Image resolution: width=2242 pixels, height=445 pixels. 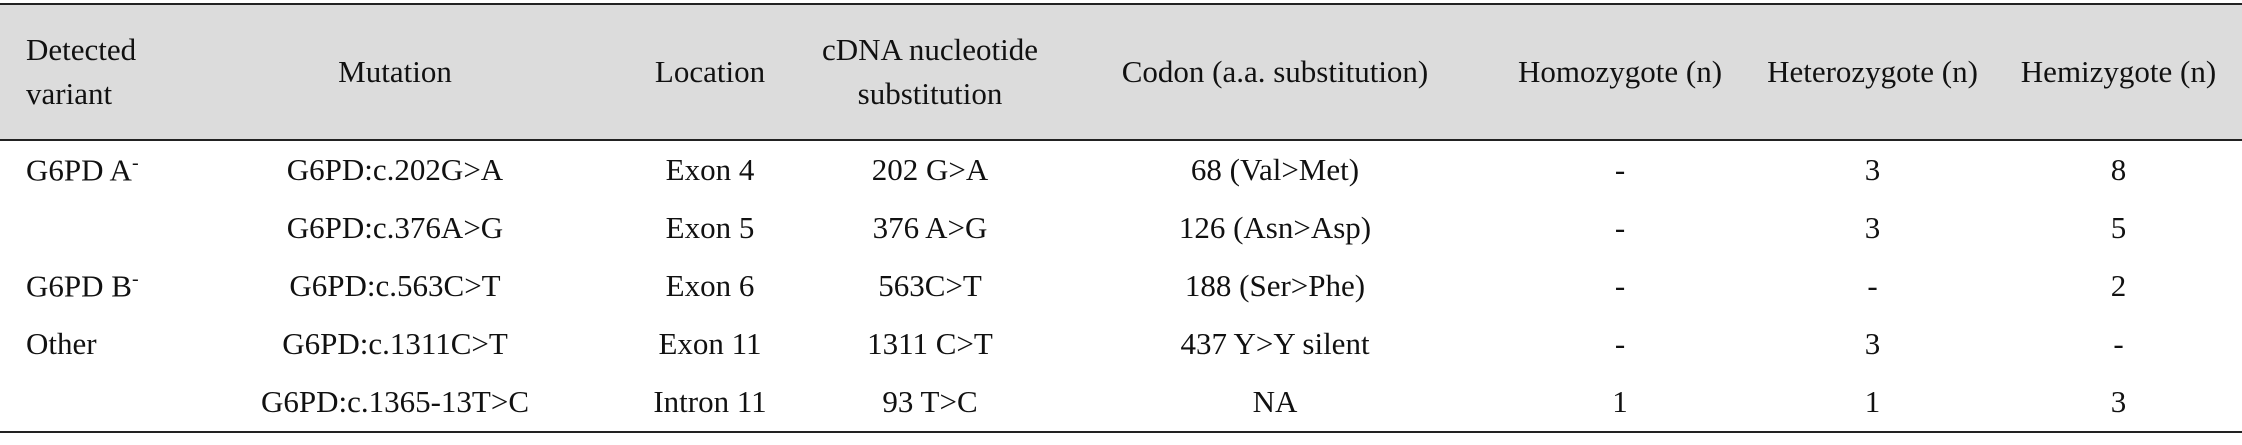 What do you see at coordinates (930, 169) in the screenshot?
I see `table-cell: 202 G>A` at bounding box center [930, 169].